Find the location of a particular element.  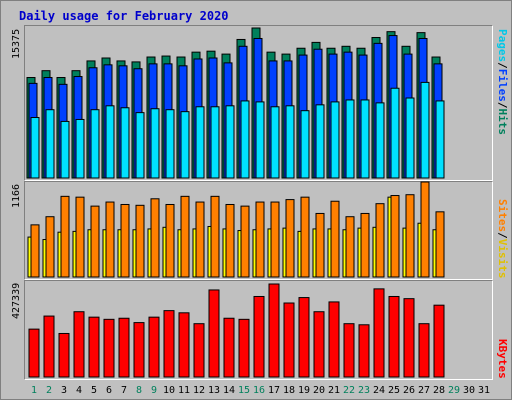

x-tick-label: 21 is located at coordinates (334, 390).